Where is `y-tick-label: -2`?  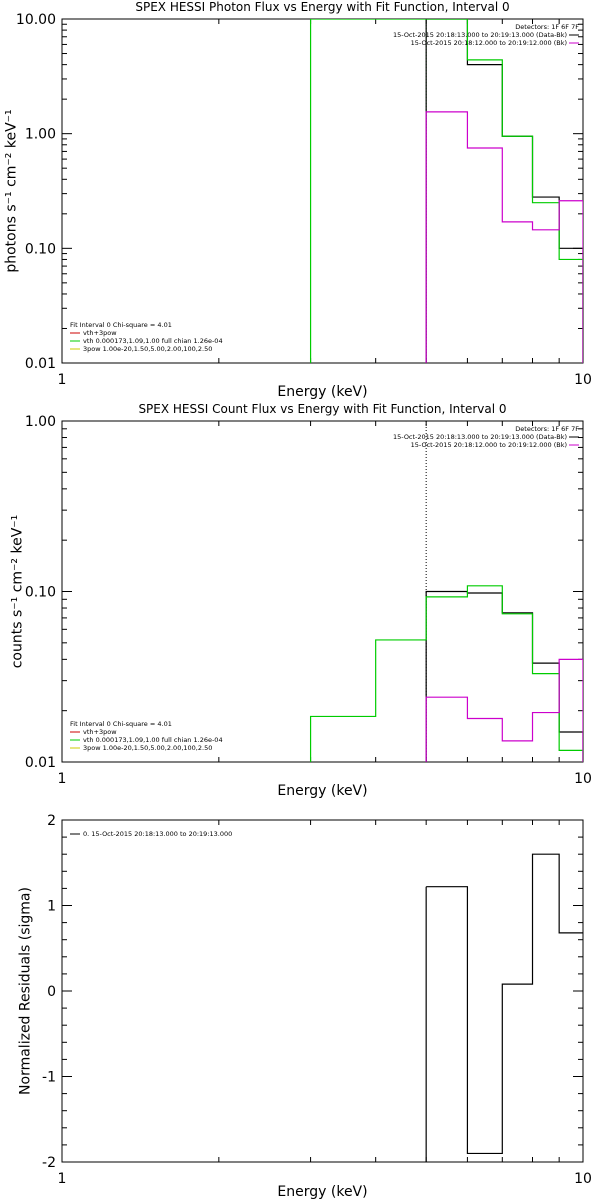
y-tick-label: -2 is located at coordinates (49, 1163).